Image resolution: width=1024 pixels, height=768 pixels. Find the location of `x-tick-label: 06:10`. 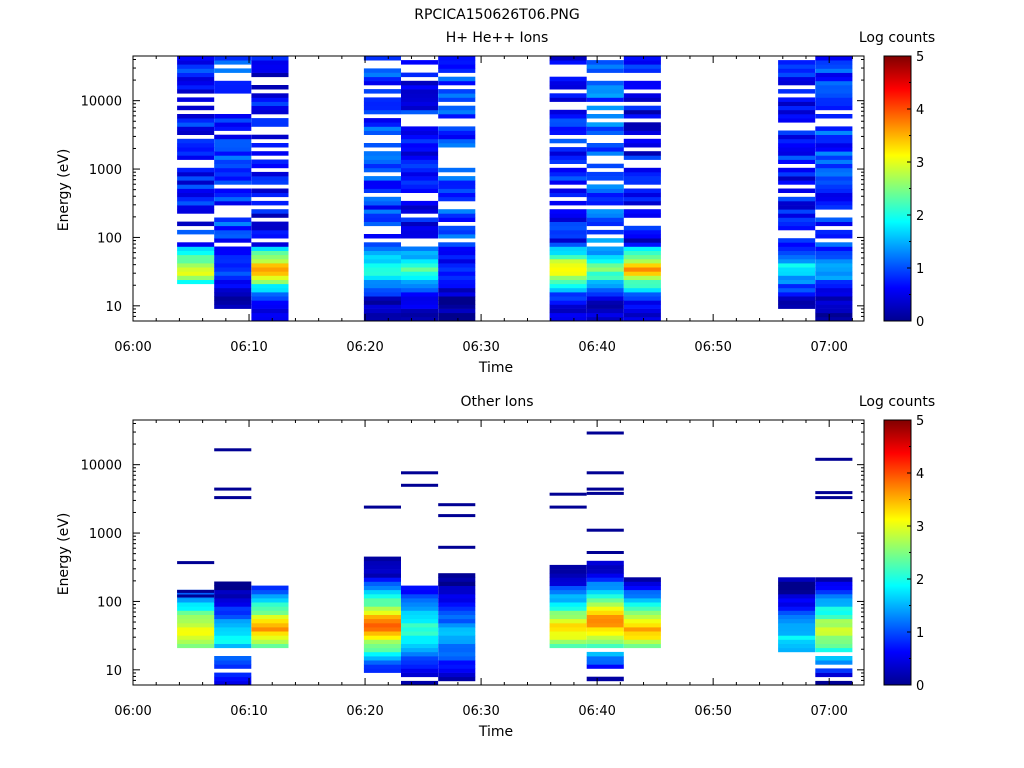

x-tick-label: 06:10 is located at coordinates (248, 711).